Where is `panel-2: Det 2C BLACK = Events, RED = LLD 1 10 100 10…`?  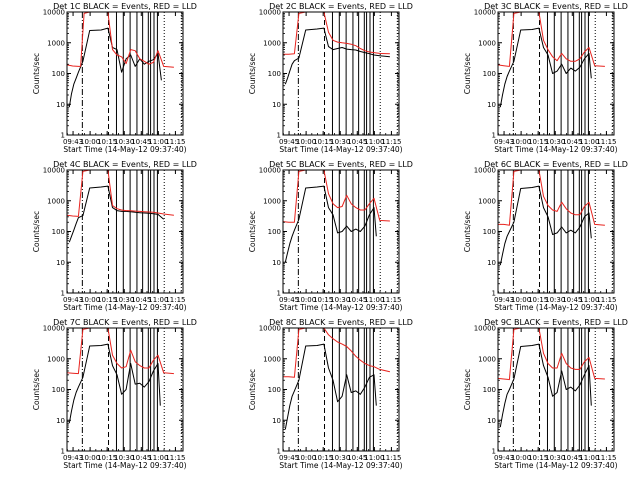 panel-2: Det 2C BLACK = Events, RED = LLD 1 10 100 10… is located at coordinates (330, 78).